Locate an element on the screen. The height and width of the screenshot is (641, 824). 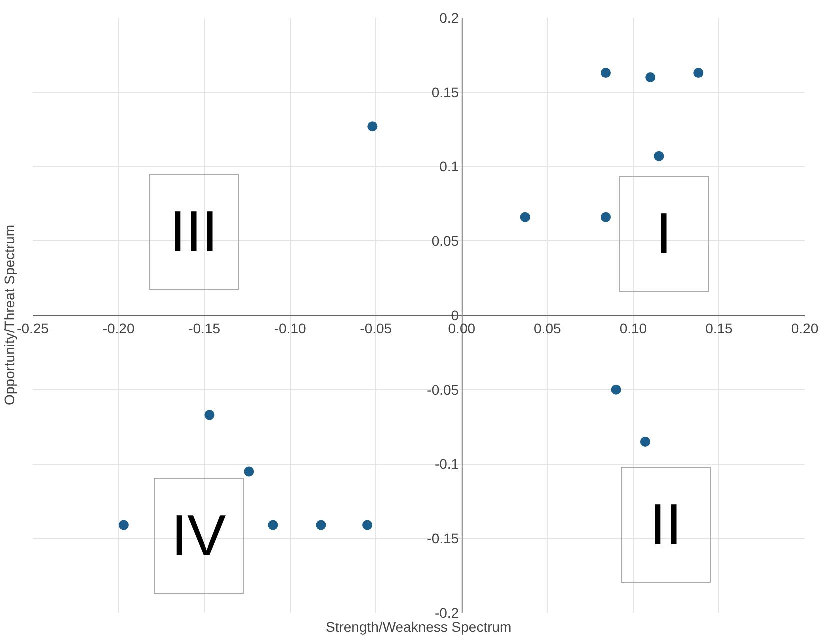
y-tick-label: 0.2 is located at coordinates (450, 18).